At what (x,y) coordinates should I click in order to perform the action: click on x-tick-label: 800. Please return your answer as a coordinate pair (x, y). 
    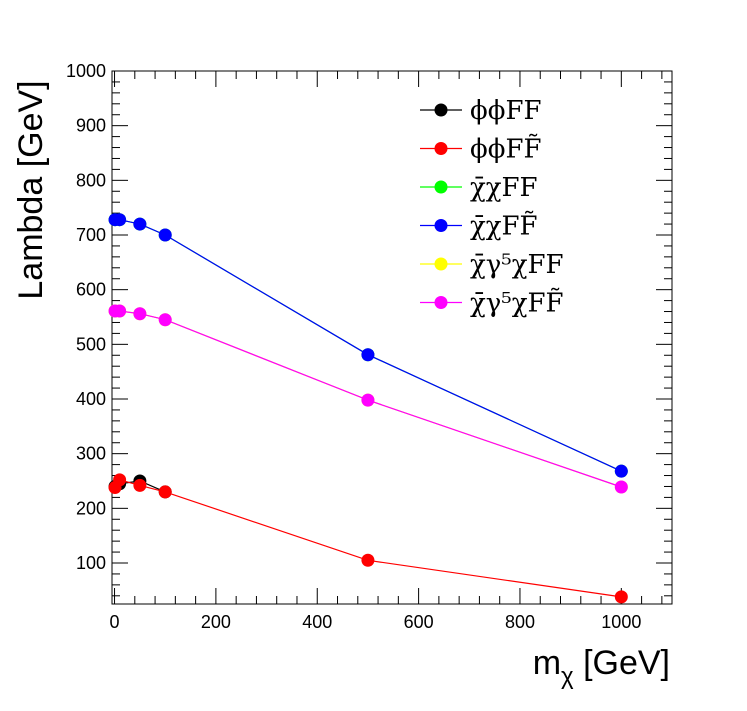
    Looking at the image, I should click on (520, 622).